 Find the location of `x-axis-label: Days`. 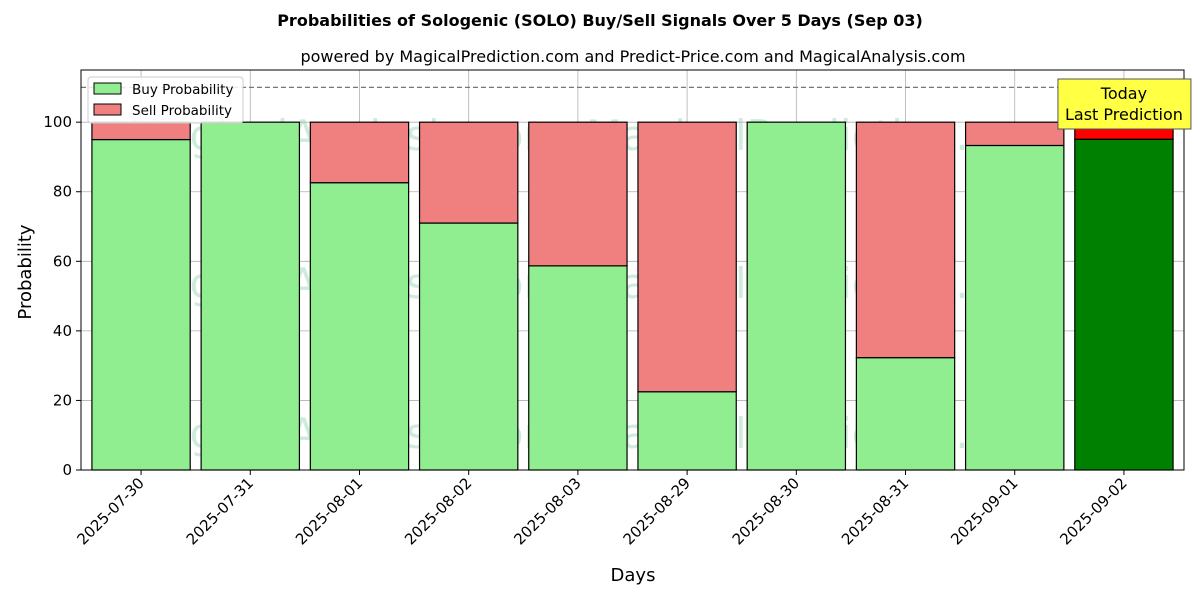

x-axis-label: Days is located at coordinates (633, 575).